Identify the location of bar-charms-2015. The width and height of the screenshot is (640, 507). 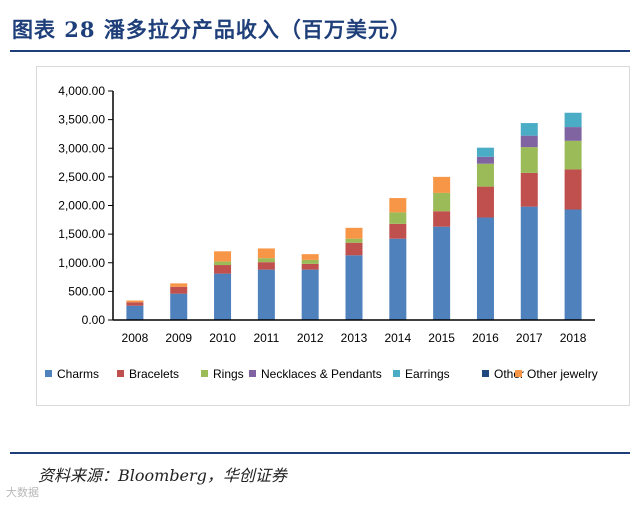
(442, 273).